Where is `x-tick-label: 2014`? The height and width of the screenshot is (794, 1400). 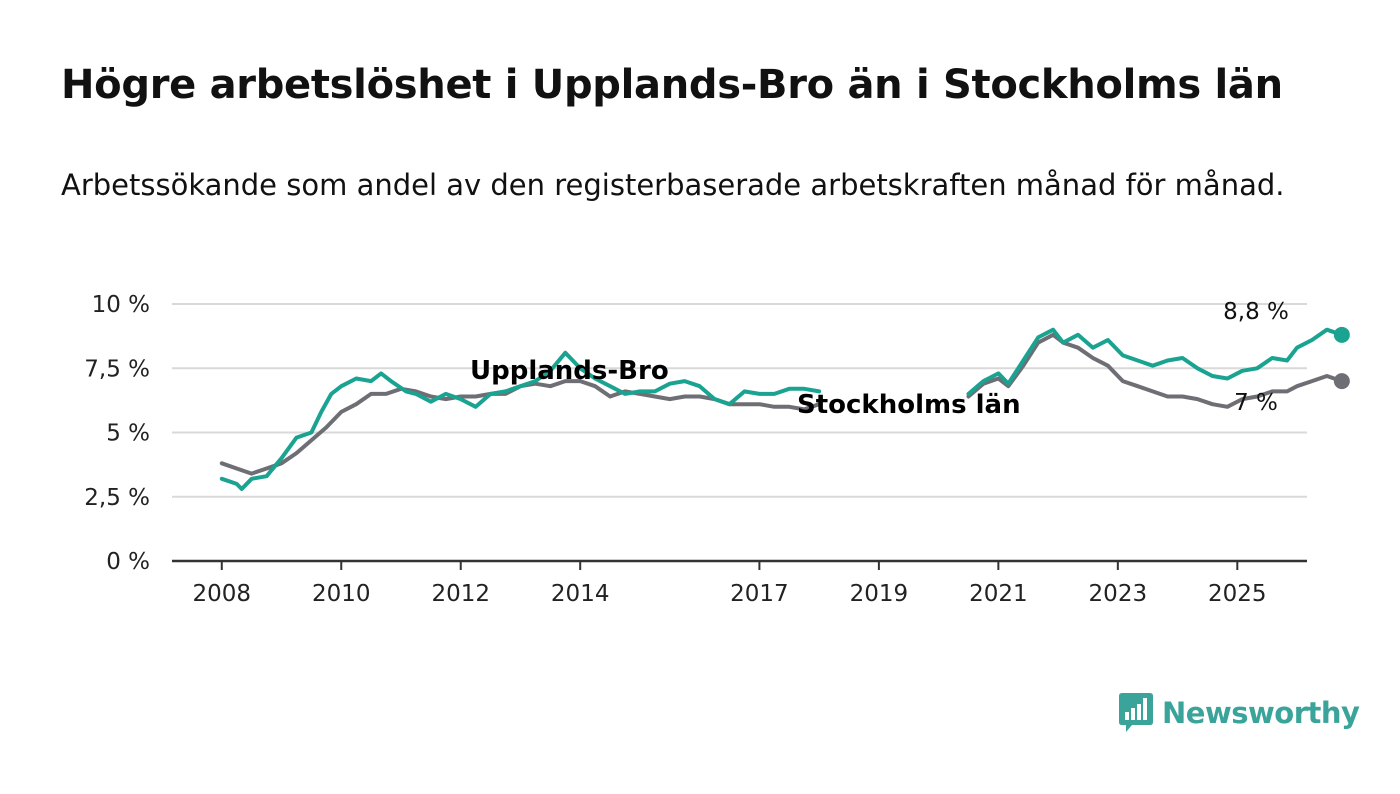
x-tick-label: 2014 is located at coordinates (580, 594).